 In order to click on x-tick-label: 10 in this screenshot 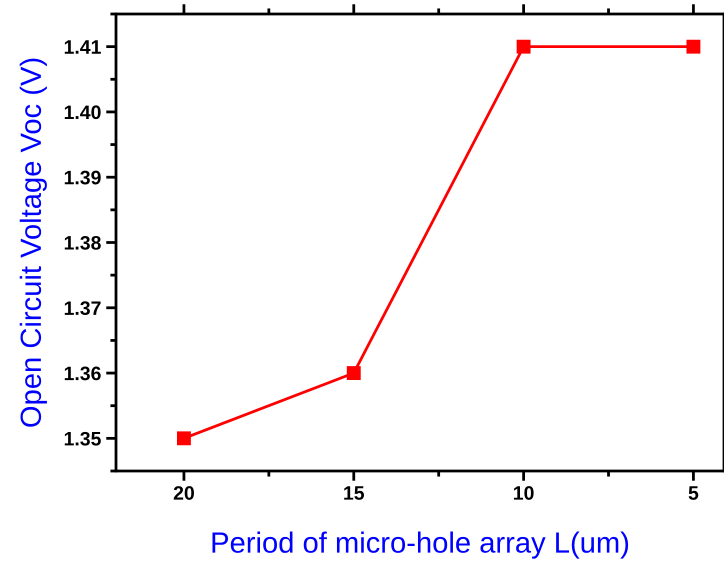, I will do `click(524, 493)`.